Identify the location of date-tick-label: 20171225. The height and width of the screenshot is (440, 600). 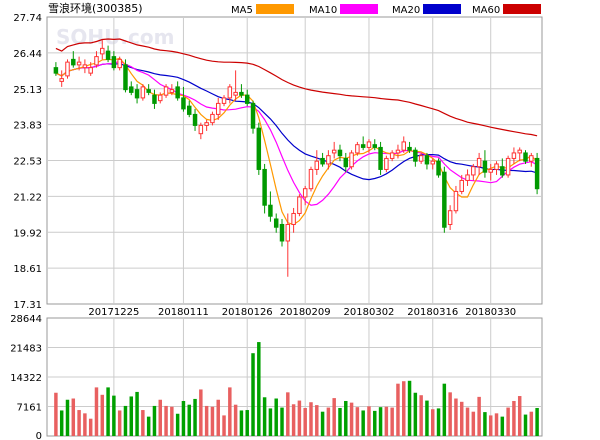
(113, 312).